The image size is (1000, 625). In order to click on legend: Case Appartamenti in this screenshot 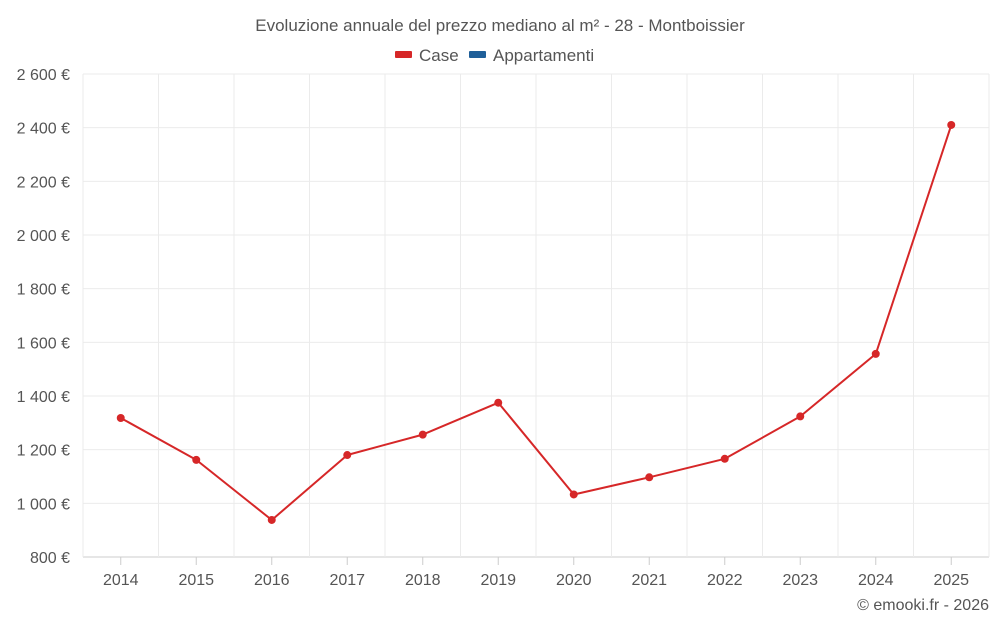, I will do `click(494, 55)`.